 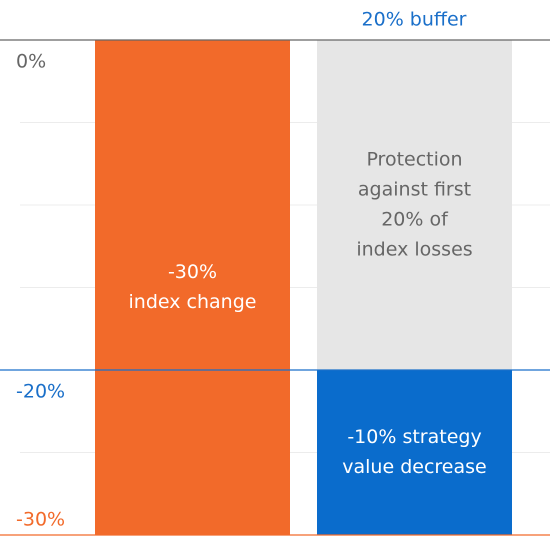 What do you see at coordinates (414, 250) in the screenshot?
I see `bar-label: index losses` at bounding box center [414, 250].